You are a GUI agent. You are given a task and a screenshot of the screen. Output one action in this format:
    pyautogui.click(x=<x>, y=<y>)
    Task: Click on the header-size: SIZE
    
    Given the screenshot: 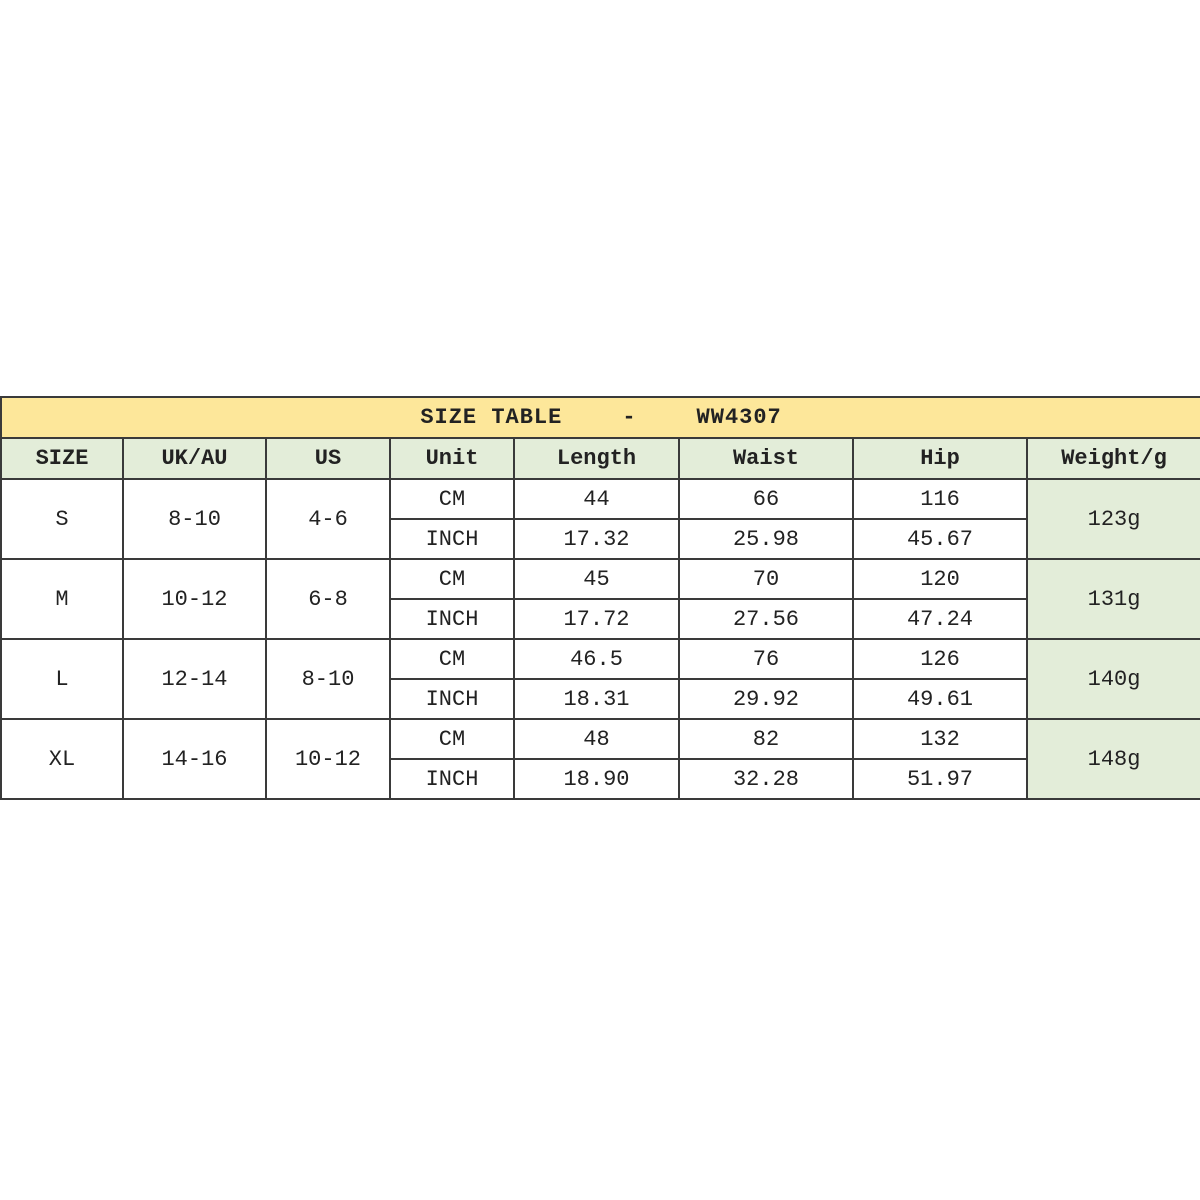 What is the action you would take?
    pyautogui.click(x=62, y=458)
    